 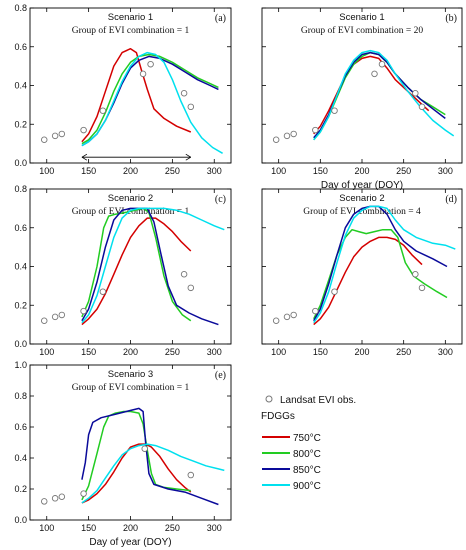 I want to click on legend-label-750: 750°C, so click(x=307, y=438).